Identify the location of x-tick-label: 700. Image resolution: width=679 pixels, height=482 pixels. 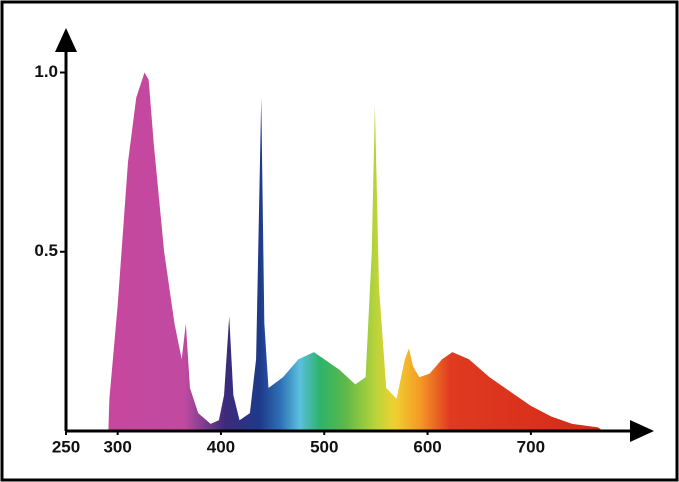
(531, 446).